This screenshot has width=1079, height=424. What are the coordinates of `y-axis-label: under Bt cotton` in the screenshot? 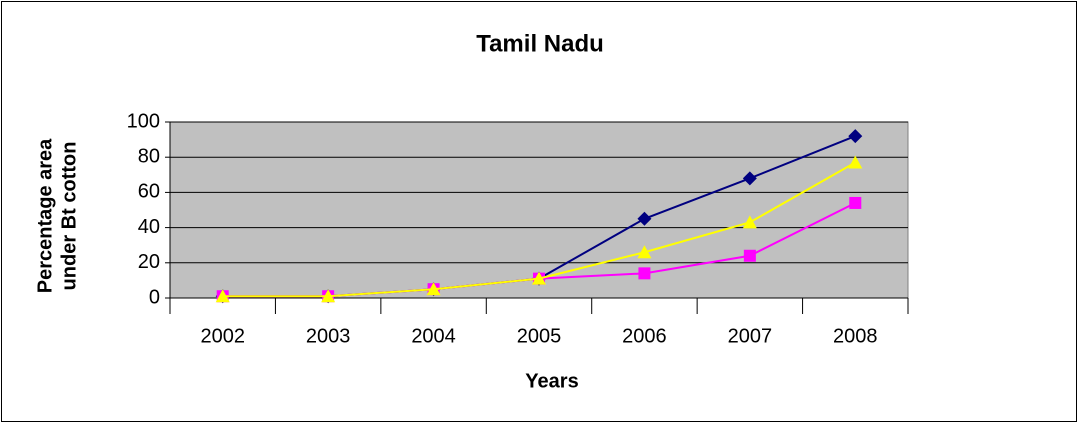 It's located at (69, 216).